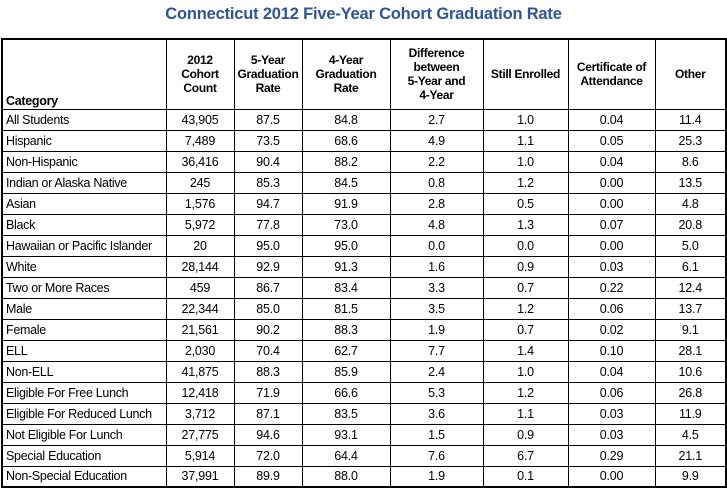  What do you see at coordinates (436, 476) in the screenshot?
I see `value-cell: 1.9` at bounding box center [436, 476].